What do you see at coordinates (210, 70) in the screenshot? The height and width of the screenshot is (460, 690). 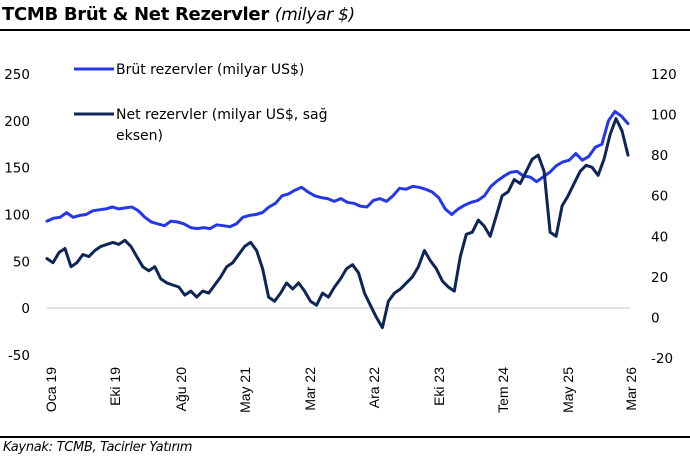 I see `legend-label-gross: Brüt rezervler (milyar US$)` at bounding box center [210, 70].